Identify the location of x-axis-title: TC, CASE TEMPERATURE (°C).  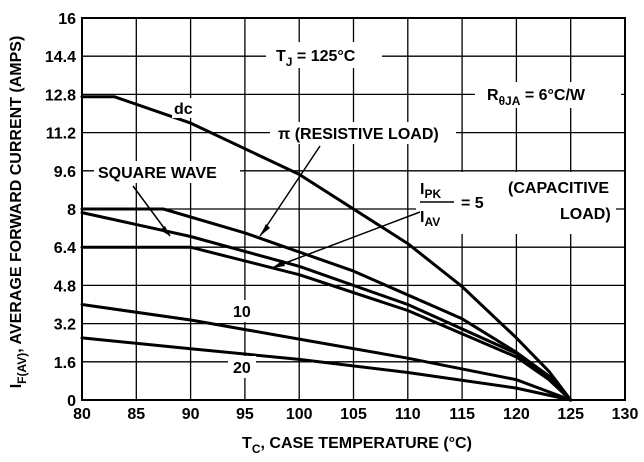
(357, 445).